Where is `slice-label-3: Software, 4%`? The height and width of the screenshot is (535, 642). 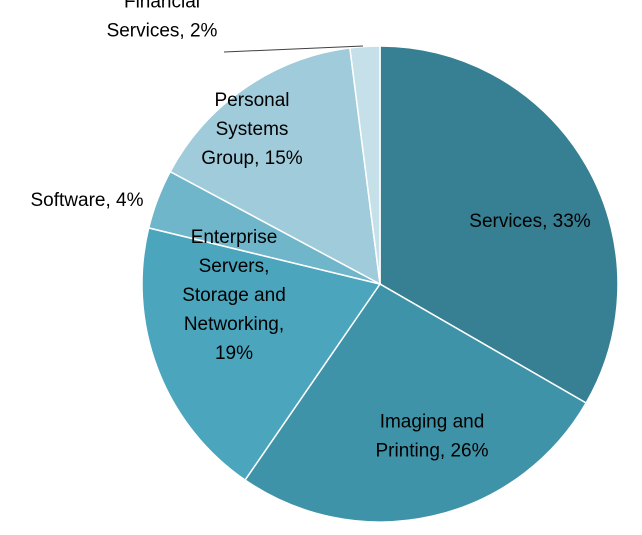
slice-label-3: Software, 4% is located at coordinates (87, 200).